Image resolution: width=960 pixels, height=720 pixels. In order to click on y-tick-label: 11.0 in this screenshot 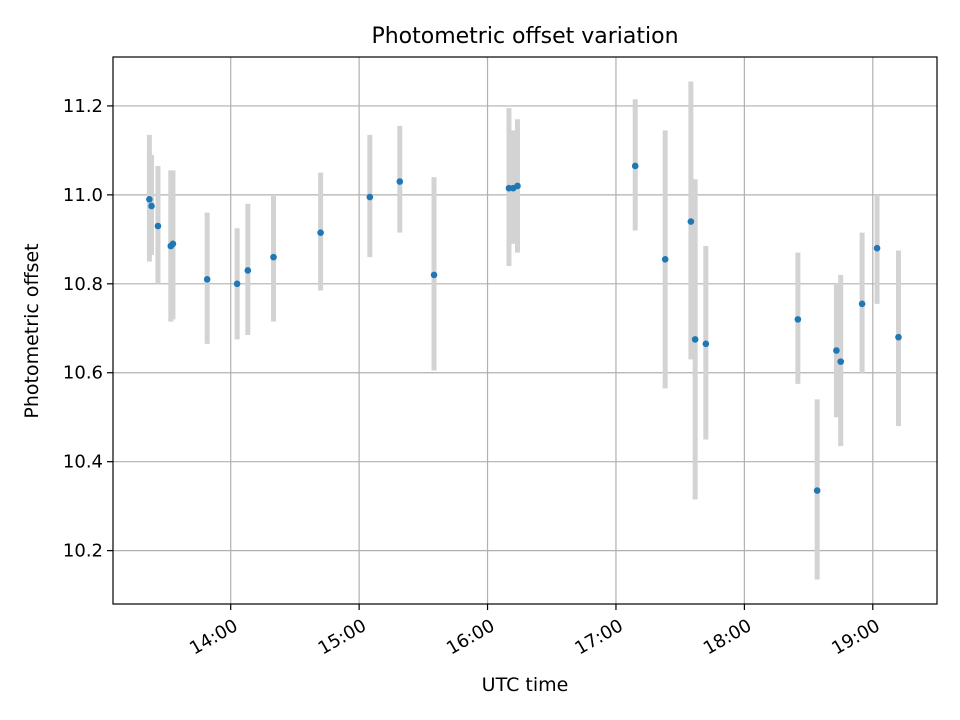, I will do `click(83, 195)`.